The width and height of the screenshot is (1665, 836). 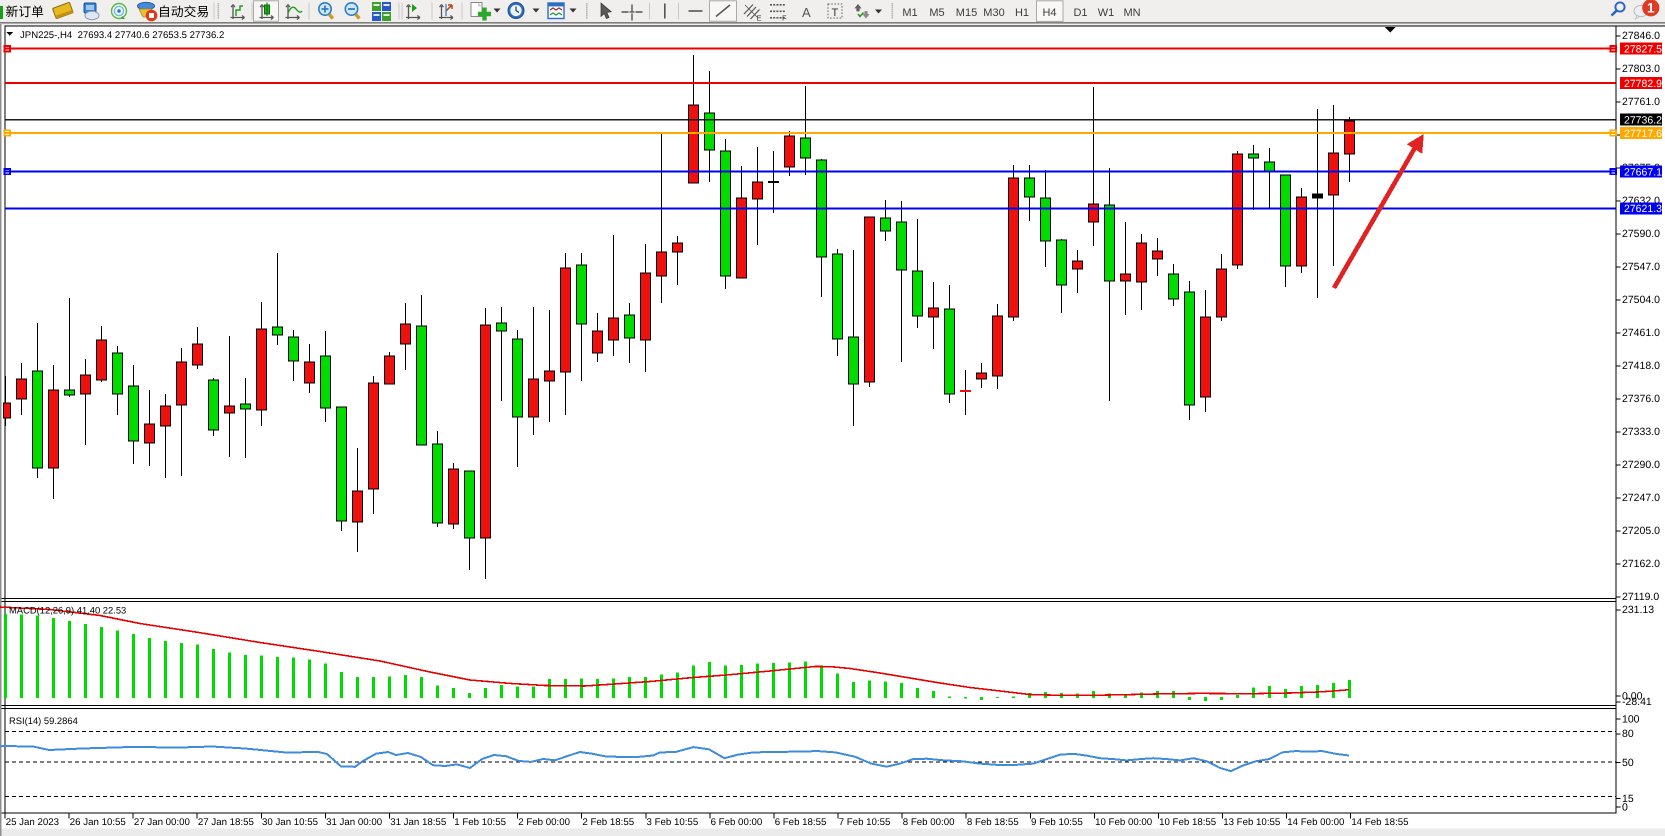 What do you see at coordinates (1638, 610) in the screenshot?
I see `svg-text: 231.13` at bounding box center [1638, 610].